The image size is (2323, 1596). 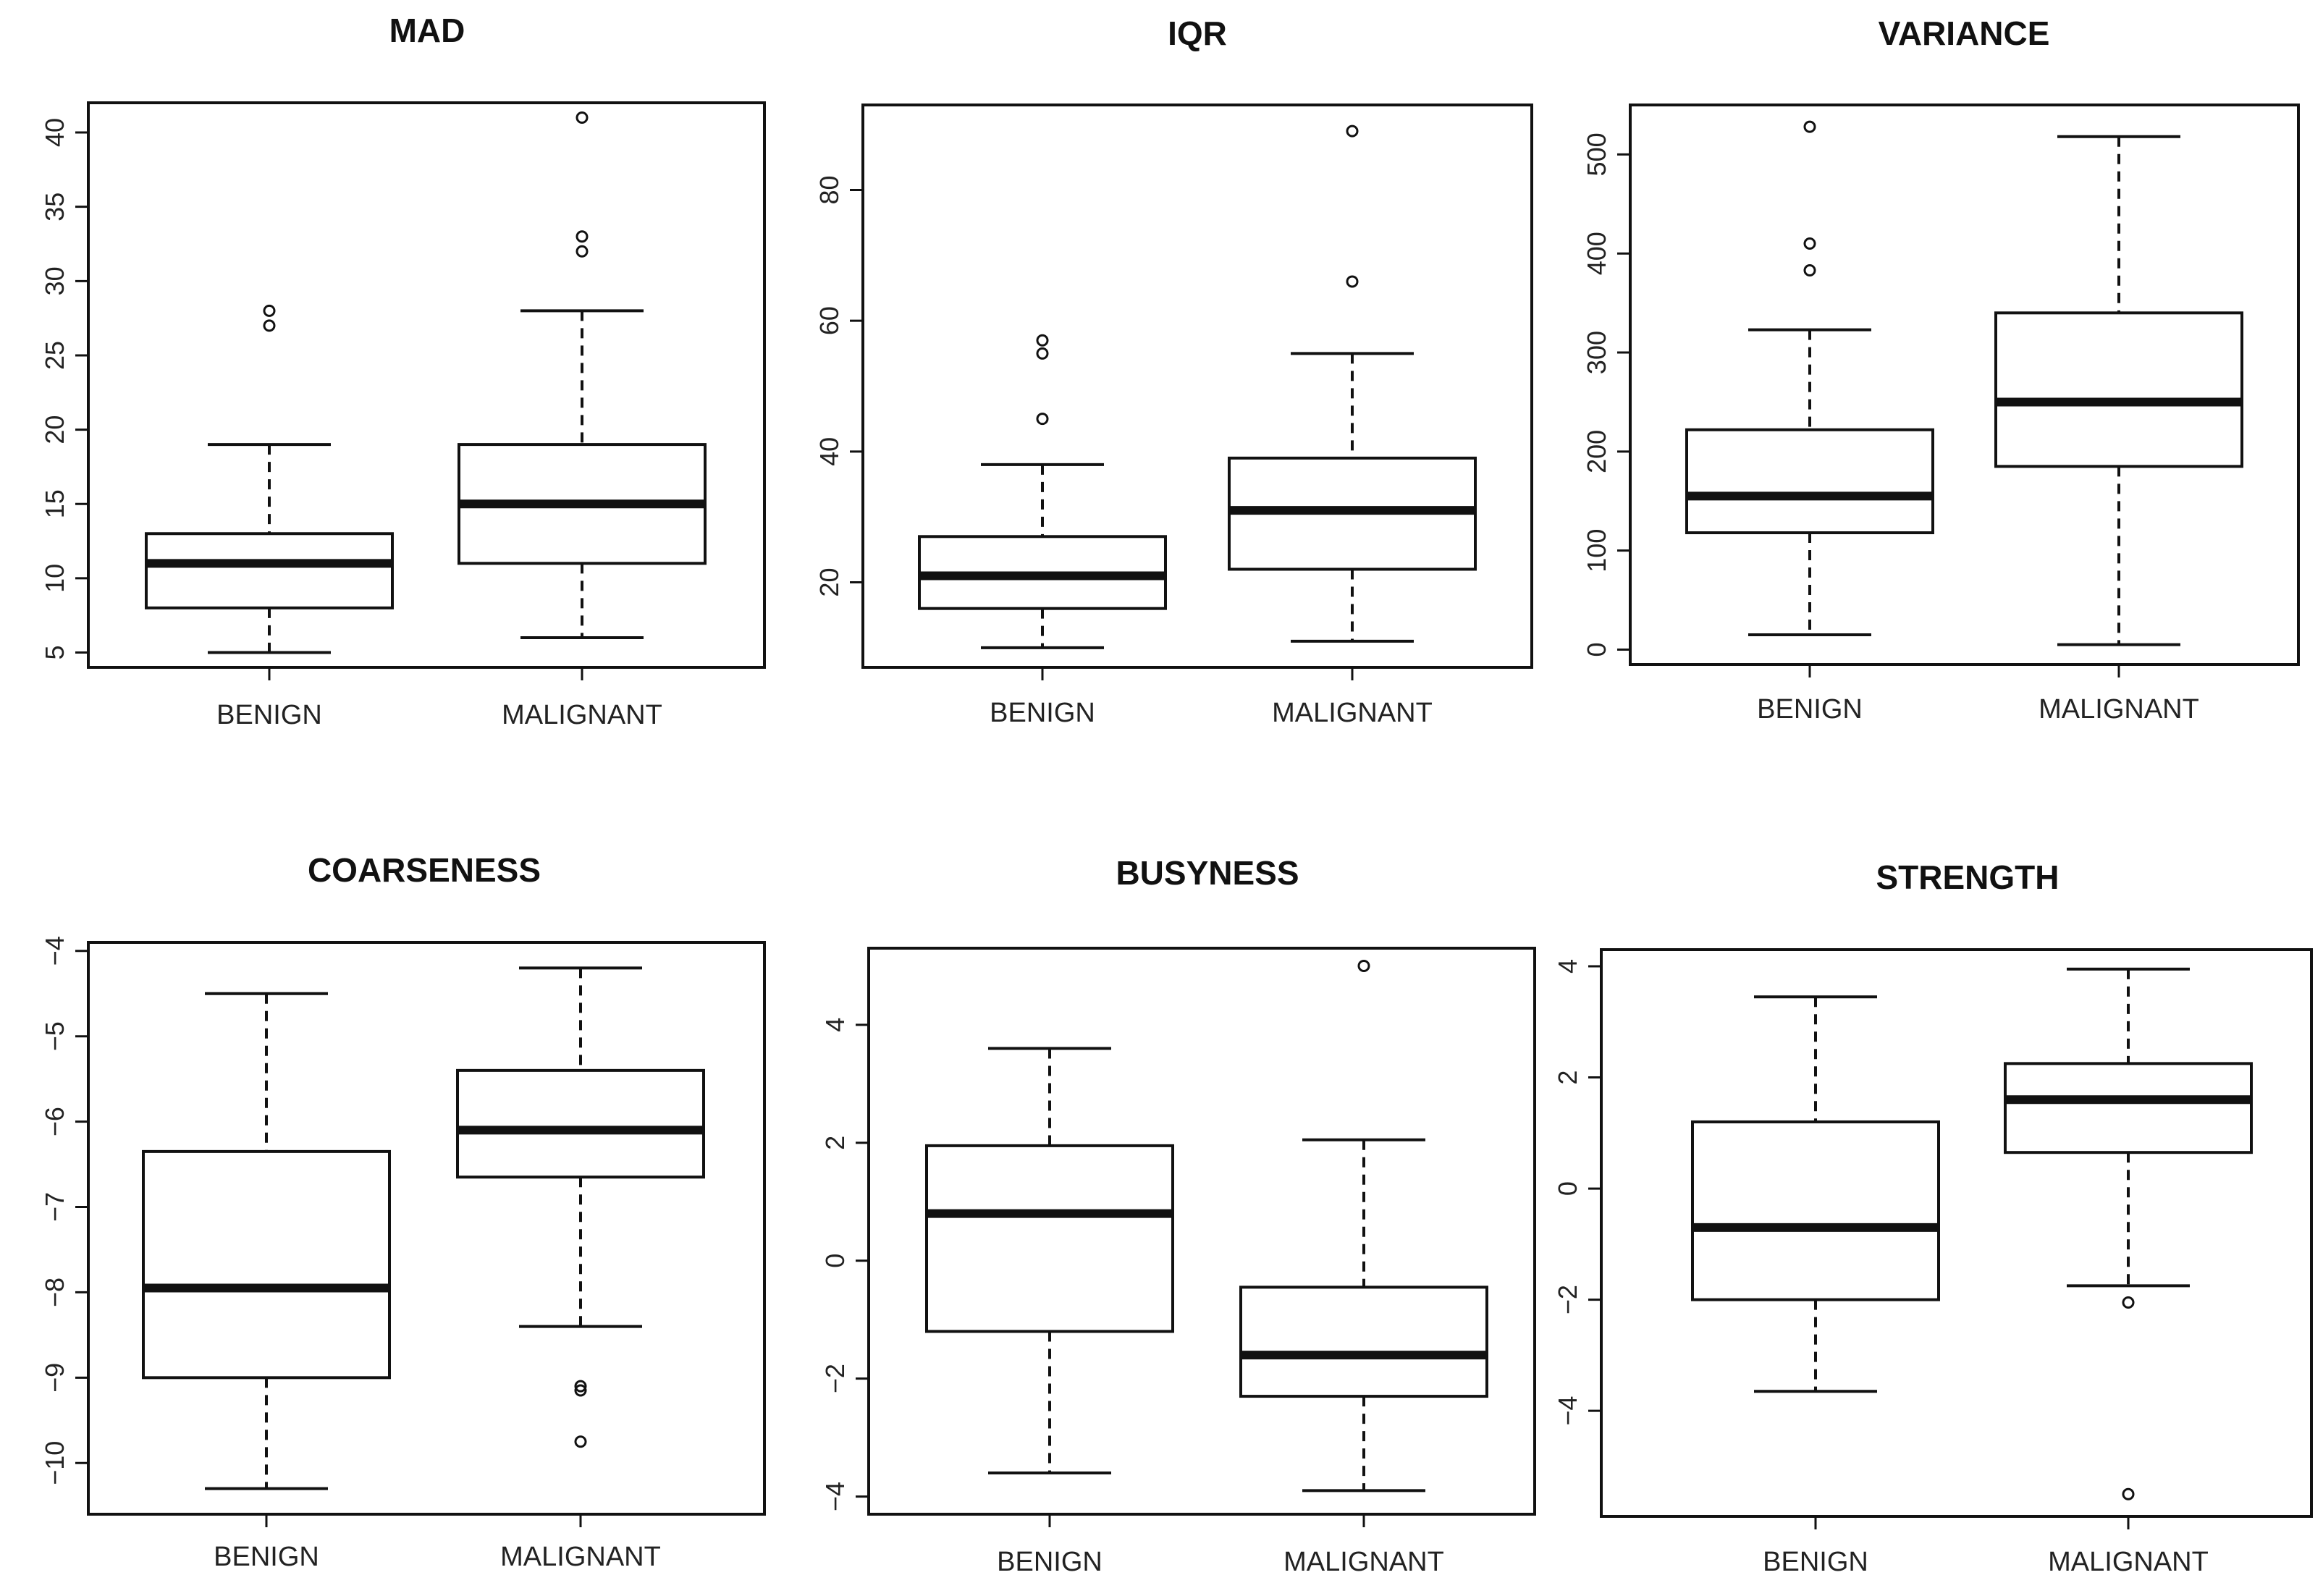 What do you see at coordinates (1964, 33) in the screenshot?
I see `panel-title: VARIANCE` at bounding box center [1964, 33].